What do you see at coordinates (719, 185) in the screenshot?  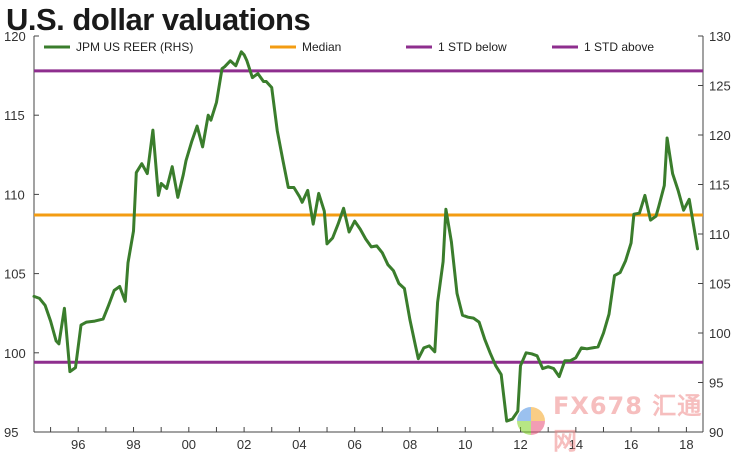 I see `right-tick-label: 115` at bounding box center [719, 185].